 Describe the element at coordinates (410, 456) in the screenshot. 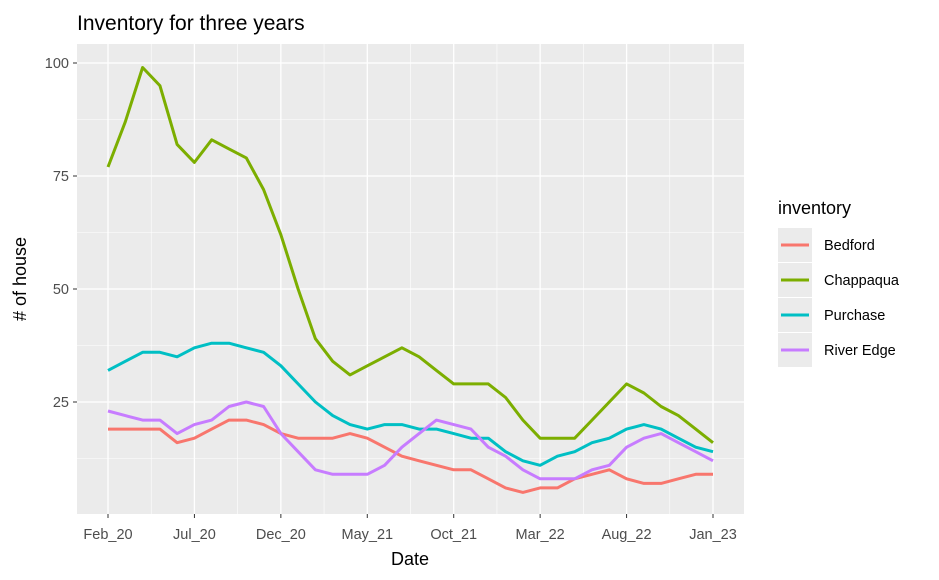

I see `series-line-bedford` at that location.